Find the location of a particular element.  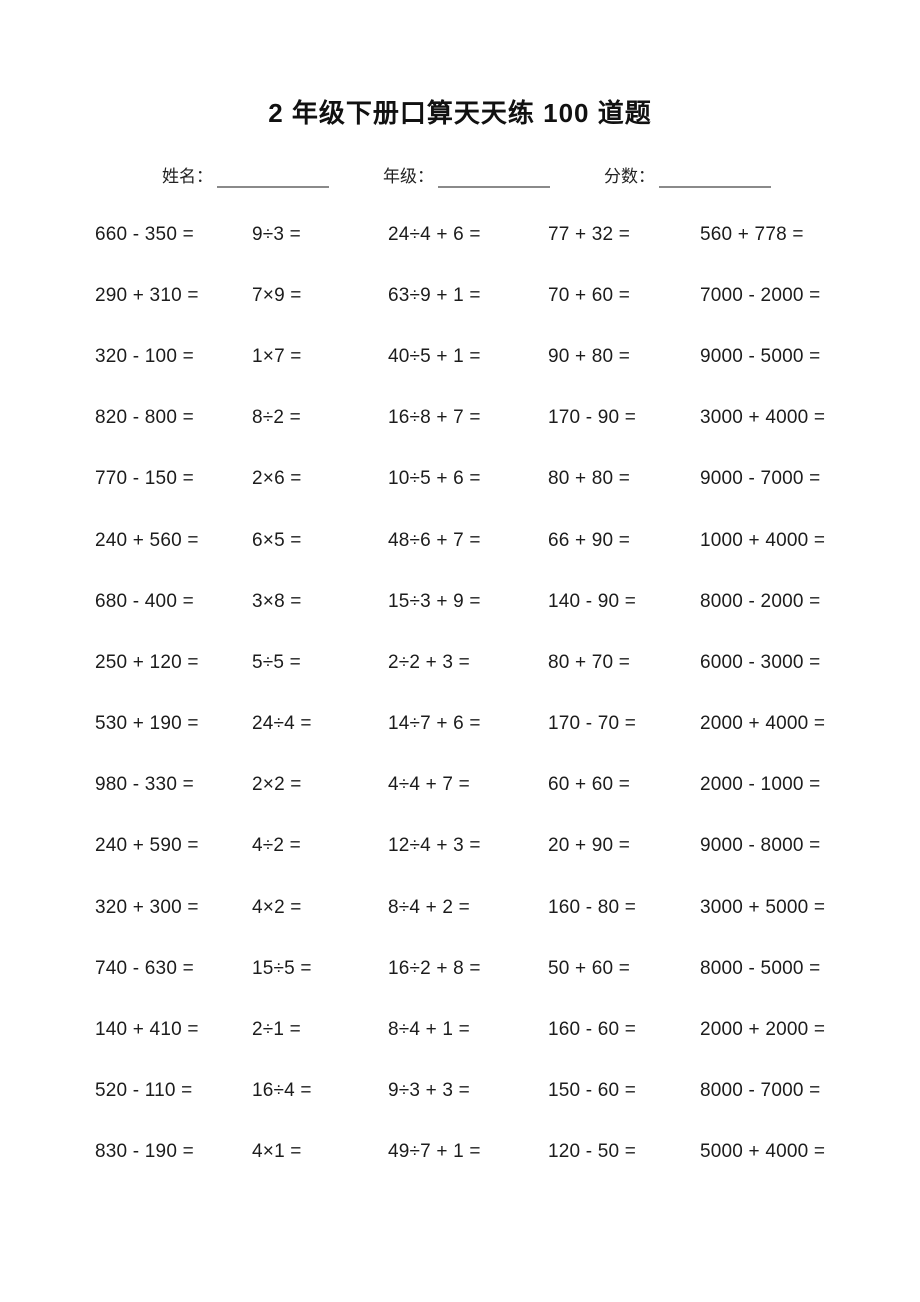

problem-cell: 63÷9 + 1 = is located at coordinates (434, 295).